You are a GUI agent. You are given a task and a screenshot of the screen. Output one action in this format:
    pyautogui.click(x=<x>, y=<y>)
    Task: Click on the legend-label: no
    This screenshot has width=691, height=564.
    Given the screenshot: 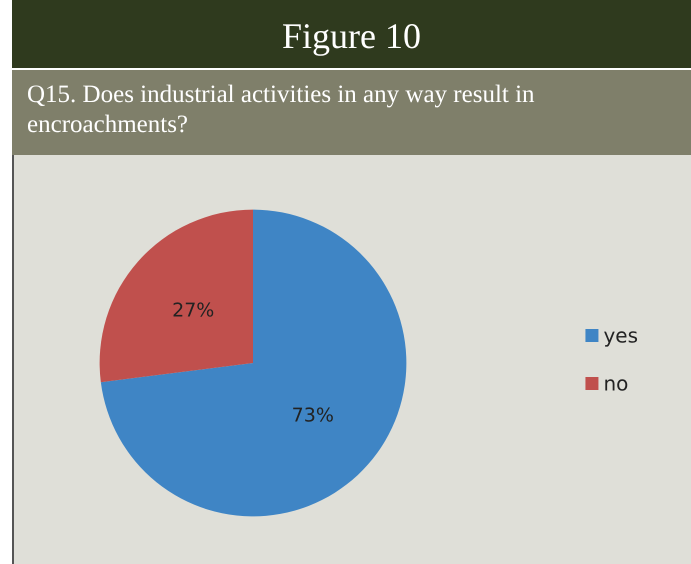 What is the action you would take?
    pyautogui.click(x=615, y=384)
    